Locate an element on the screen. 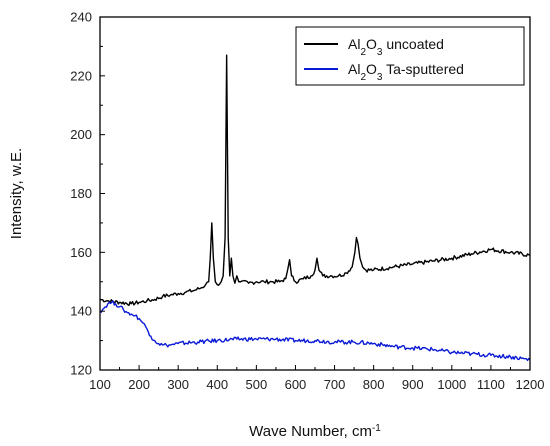  x-tick-label: 1000 is located at coordinates (451, 384).